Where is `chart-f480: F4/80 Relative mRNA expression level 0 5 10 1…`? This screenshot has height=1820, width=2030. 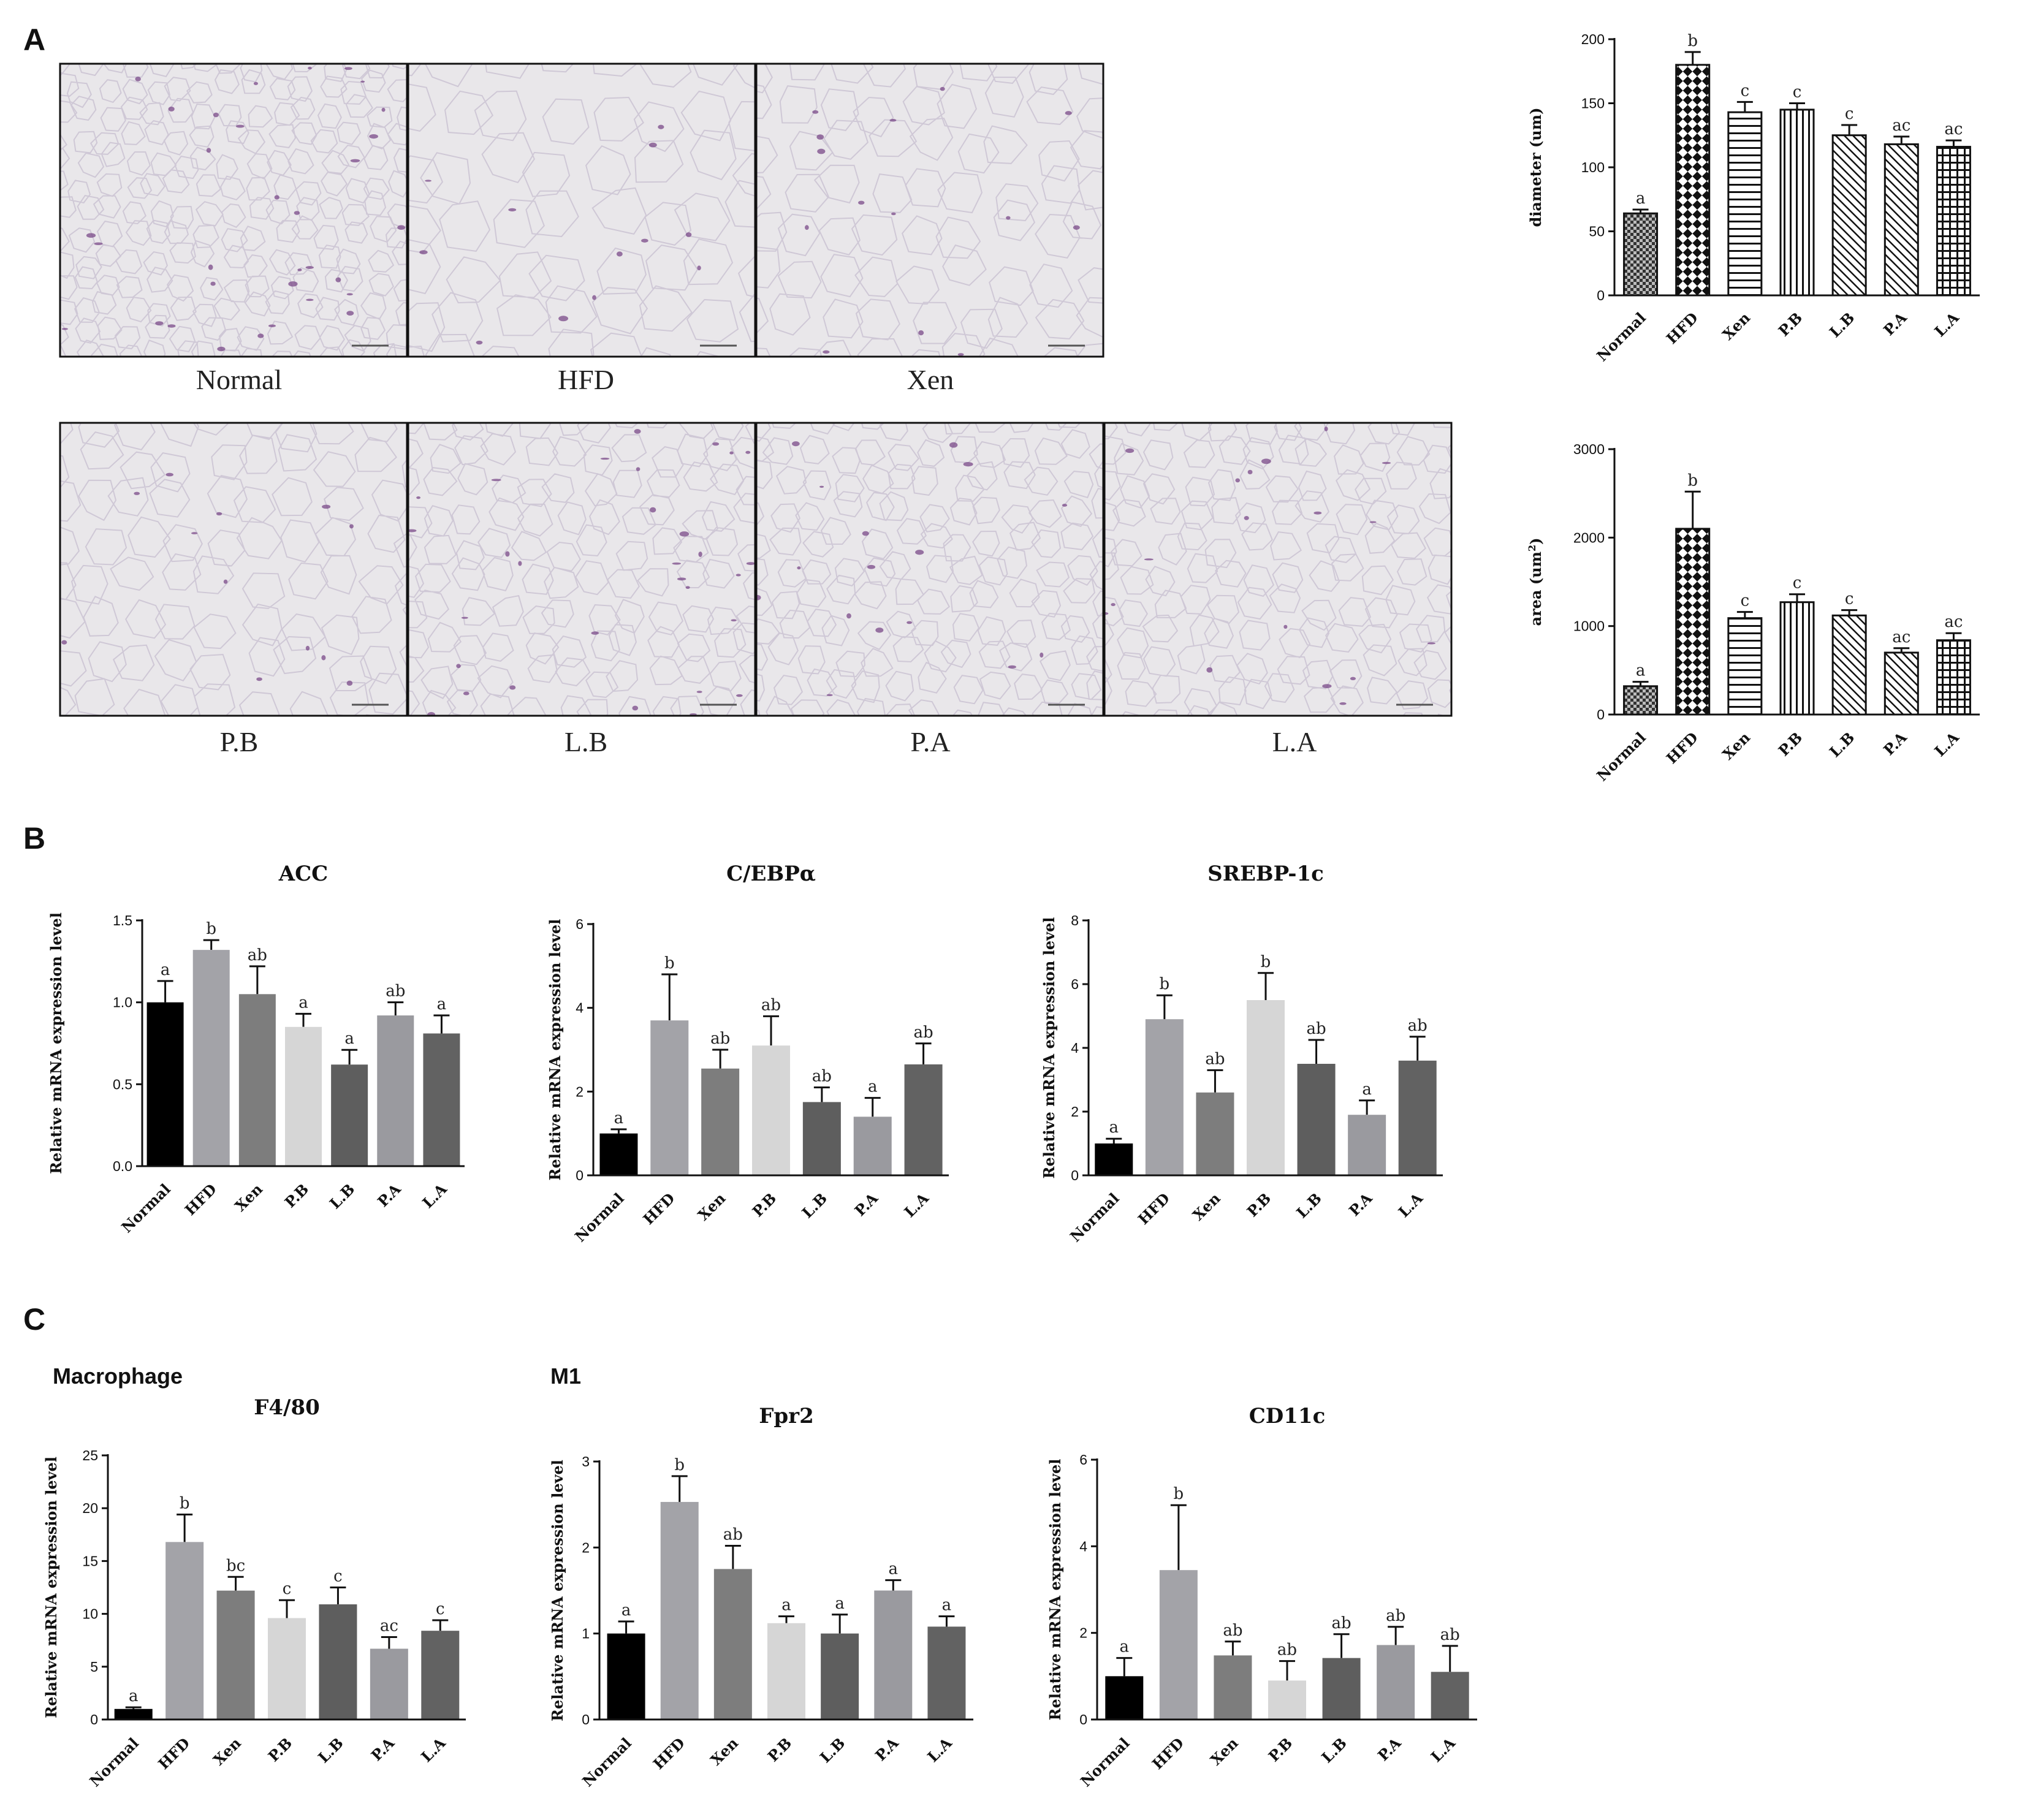
chart-f480: F4/80 Relative mRNA expression level 0 5 10 1… is located at coordinates (254, 1592).